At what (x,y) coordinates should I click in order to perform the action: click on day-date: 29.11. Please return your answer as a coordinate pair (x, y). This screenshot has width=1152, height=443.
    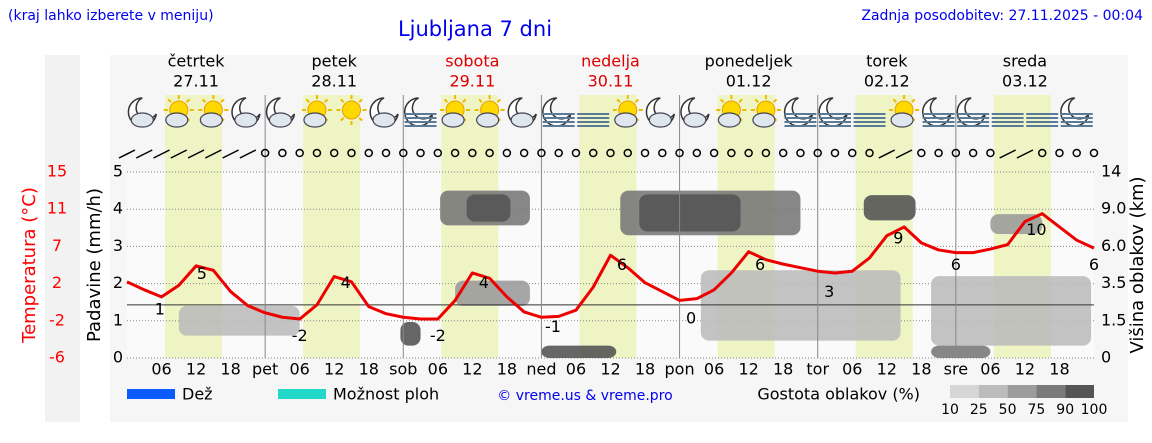
    Looking at the image, I should click on (472, 81).